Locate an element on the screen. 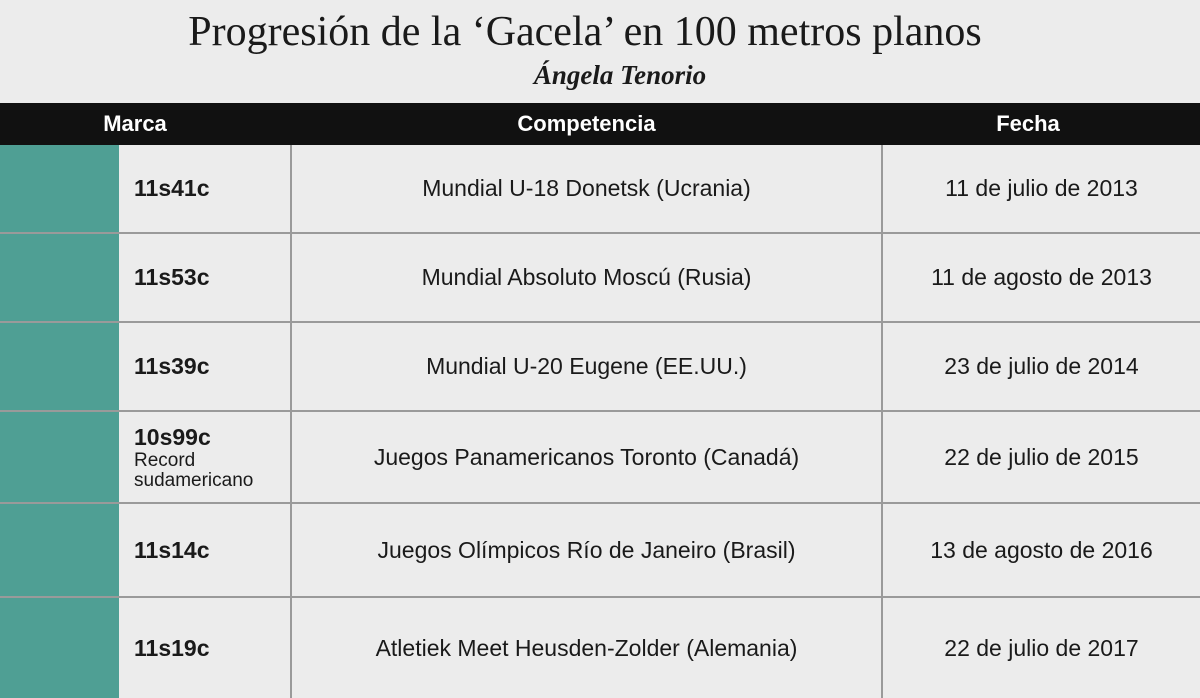 The height and width of the screenshot is (698, 1200). competition: Juegos Panamericanos Toronto (Canadá) is located at coordinates (586, 456).